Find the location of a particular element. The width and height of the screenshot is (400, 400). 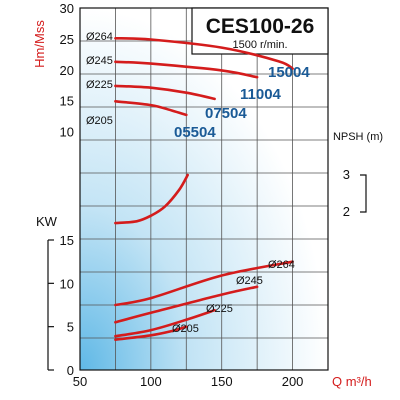

power-curve-label-0: Ø264 is located at coordinates (281, 265).